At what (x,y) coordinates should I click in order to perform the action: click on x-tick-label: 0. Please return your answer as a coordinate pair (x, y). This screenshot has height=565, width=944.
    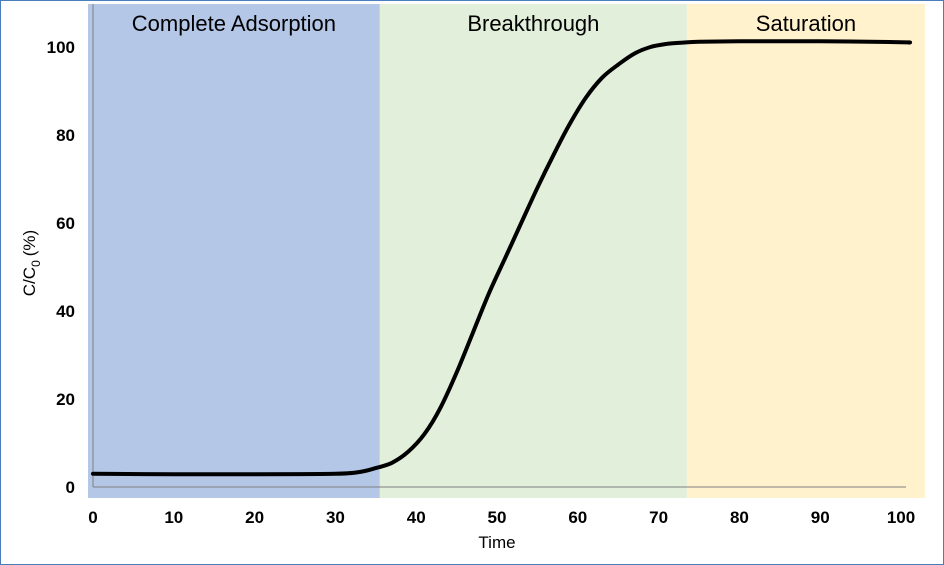
    Looking at the image, I should click on (92, 517).